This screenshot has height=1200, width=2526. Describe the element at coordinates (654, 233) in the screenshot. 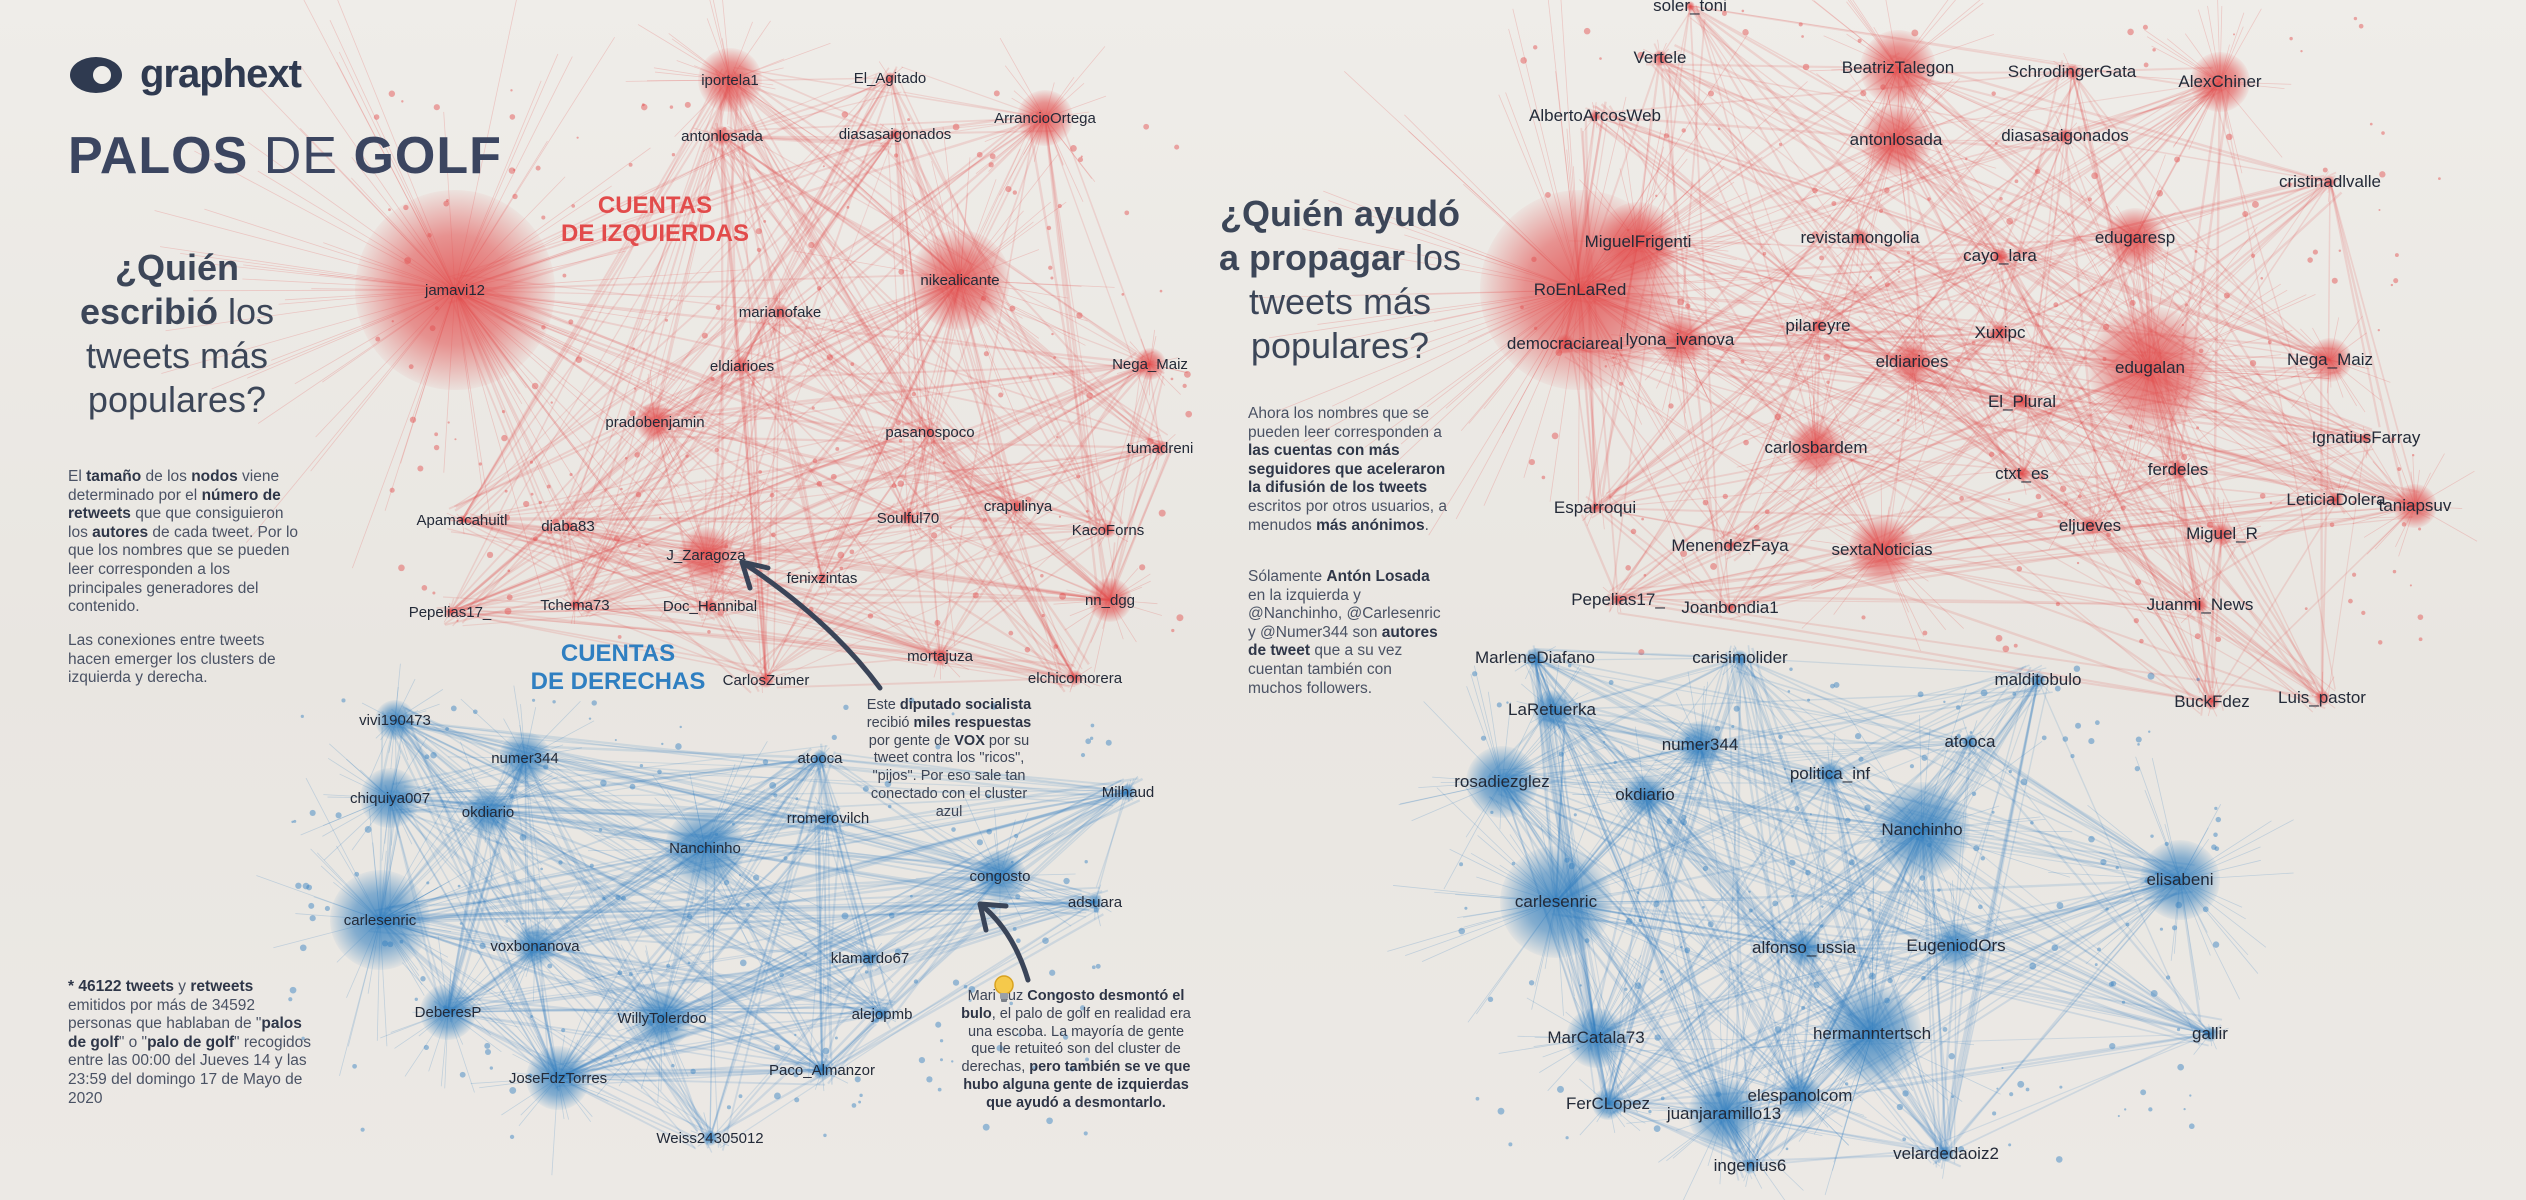

I see `left-cluster-line2: DE IZQUIERDAS` at that location.